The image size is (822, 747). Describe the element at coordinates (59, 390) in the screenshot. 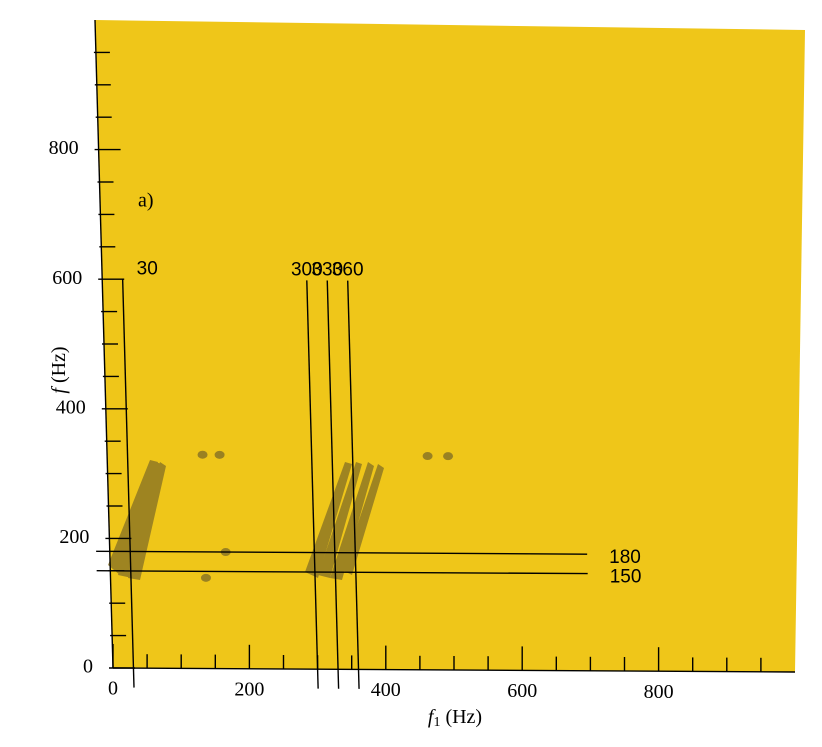

I see `y-symbol: f` at that location.